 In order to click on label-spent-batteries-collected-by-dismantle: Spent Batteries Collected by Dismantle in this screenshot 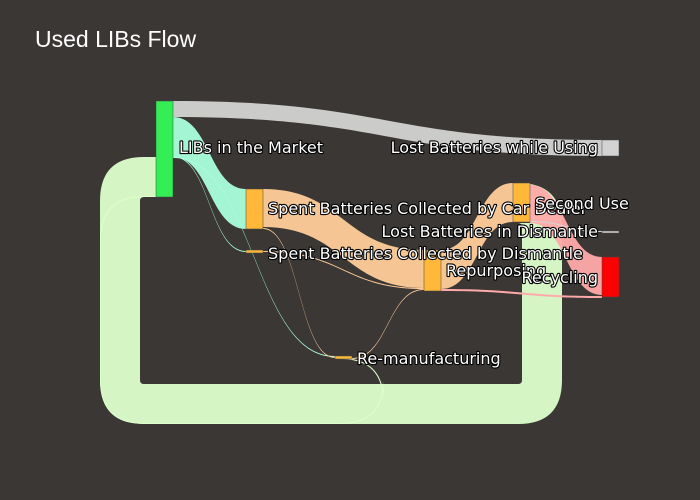, I will do `click(425, 253)`.